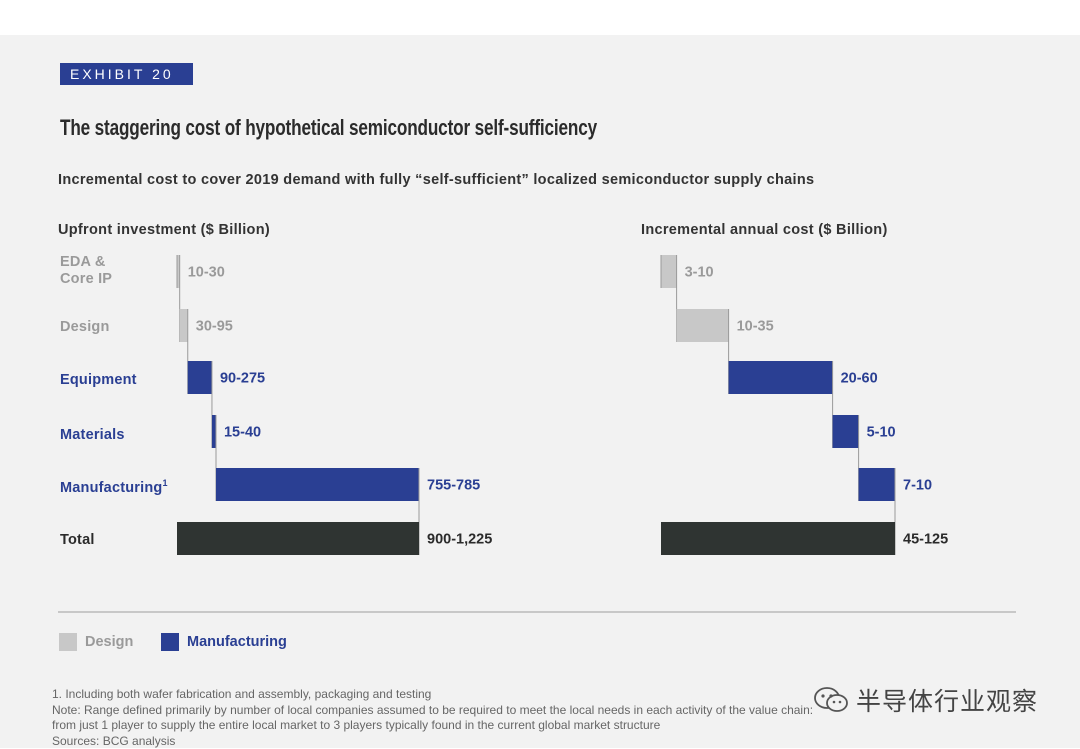 This screenshot has width=1080, height=749. What do you see at coordinates (206, 273) in the screenshot?
I see `value-label-upfront-0: 10-30` at bounding box center [206, 273].